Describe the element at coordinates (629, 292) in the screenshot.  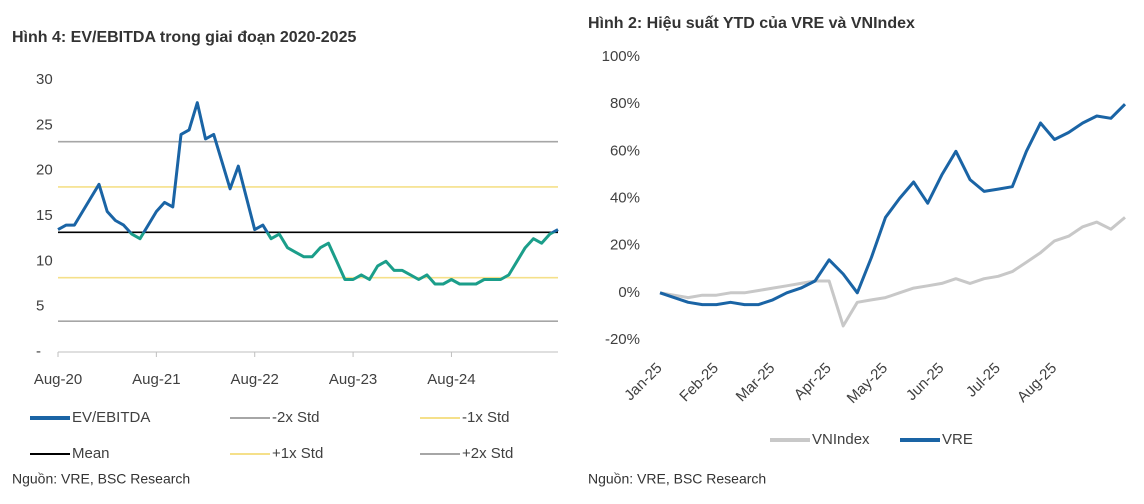
I see `y-tick-label: 0%` at that location.